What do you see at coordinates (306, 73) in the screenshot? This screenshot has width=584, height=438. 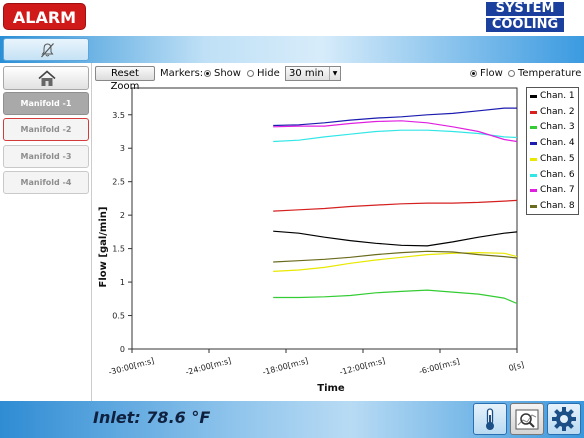 I see `time-range-value: 30 min` at bounding box center [306, 73].